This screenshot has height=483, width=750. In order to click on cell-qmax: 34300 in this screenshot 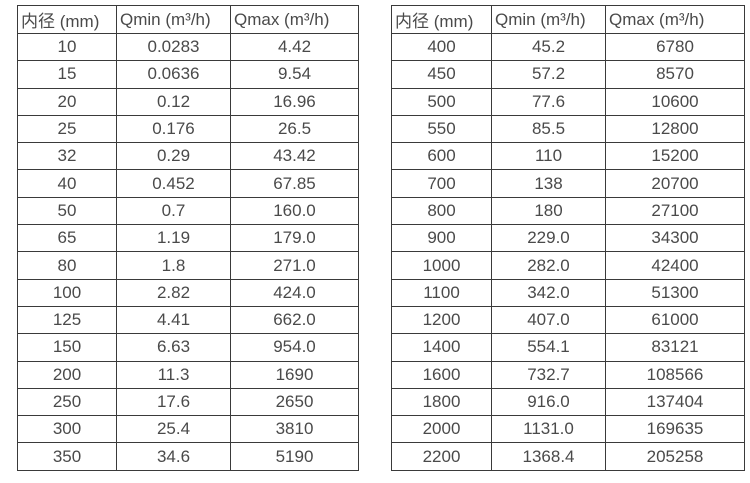, I will do `click(675, 238)`.